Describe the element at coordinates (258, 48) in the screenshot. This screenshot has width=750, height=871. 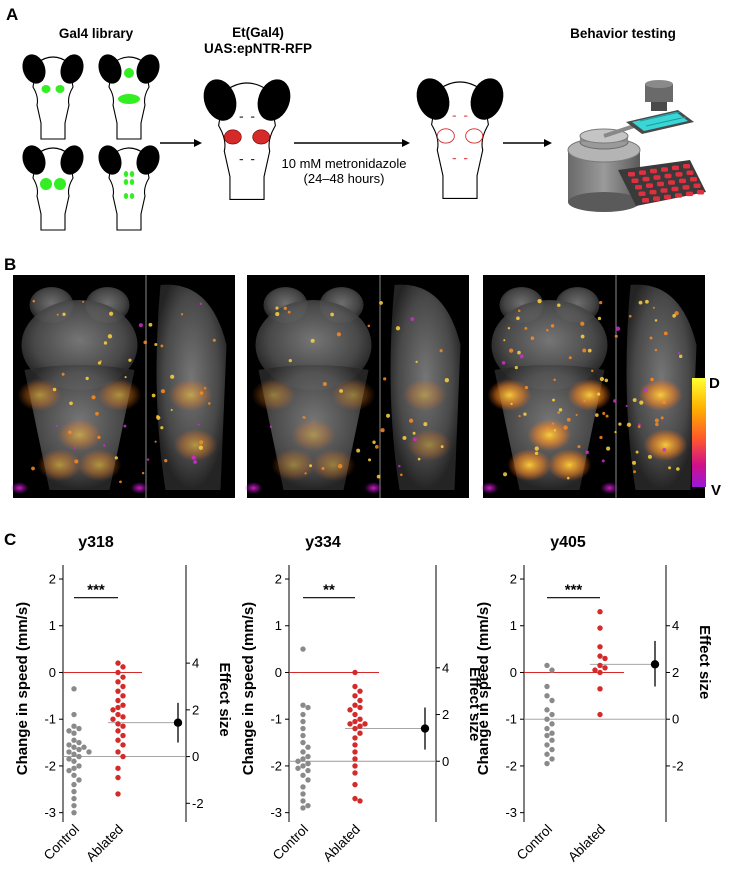
I see `line-label-2: UAS:epNTR-RFP` at that location.